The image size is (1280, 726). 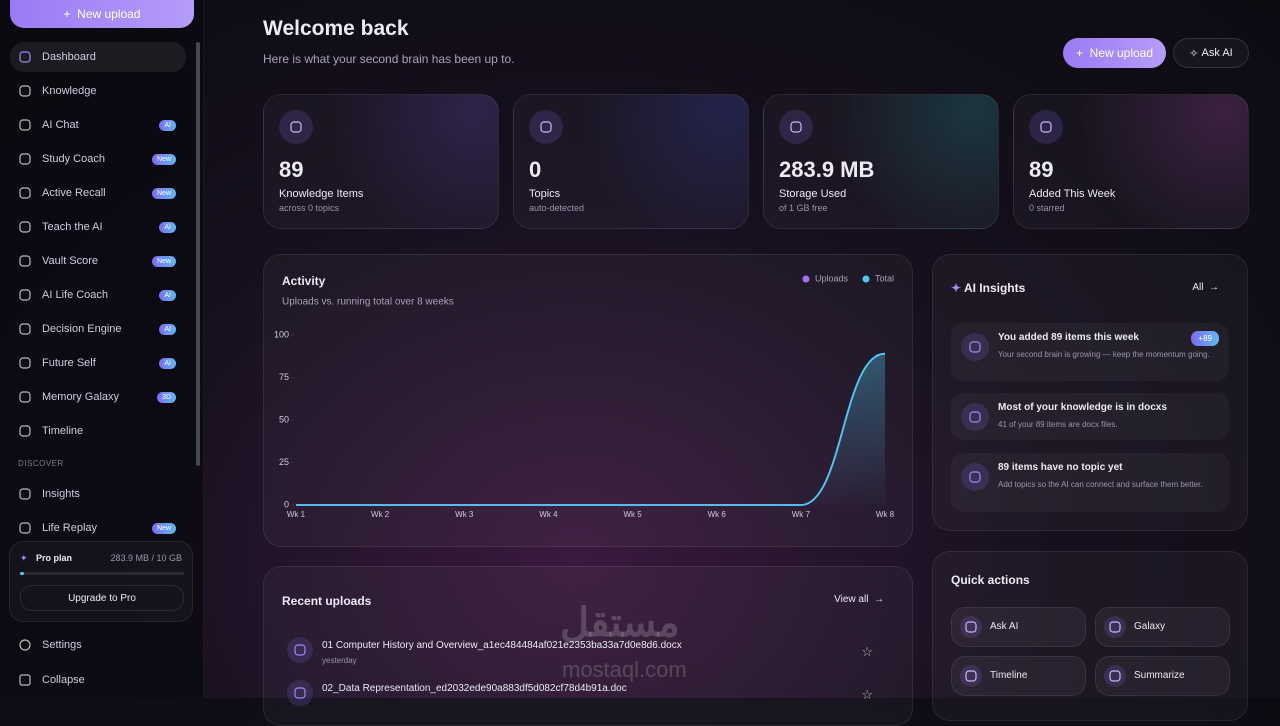 What do you see at coordinates (548, 514) in the screenshot?
I see `x-tick-label: Wk 4` at bounding box center [548, 514].